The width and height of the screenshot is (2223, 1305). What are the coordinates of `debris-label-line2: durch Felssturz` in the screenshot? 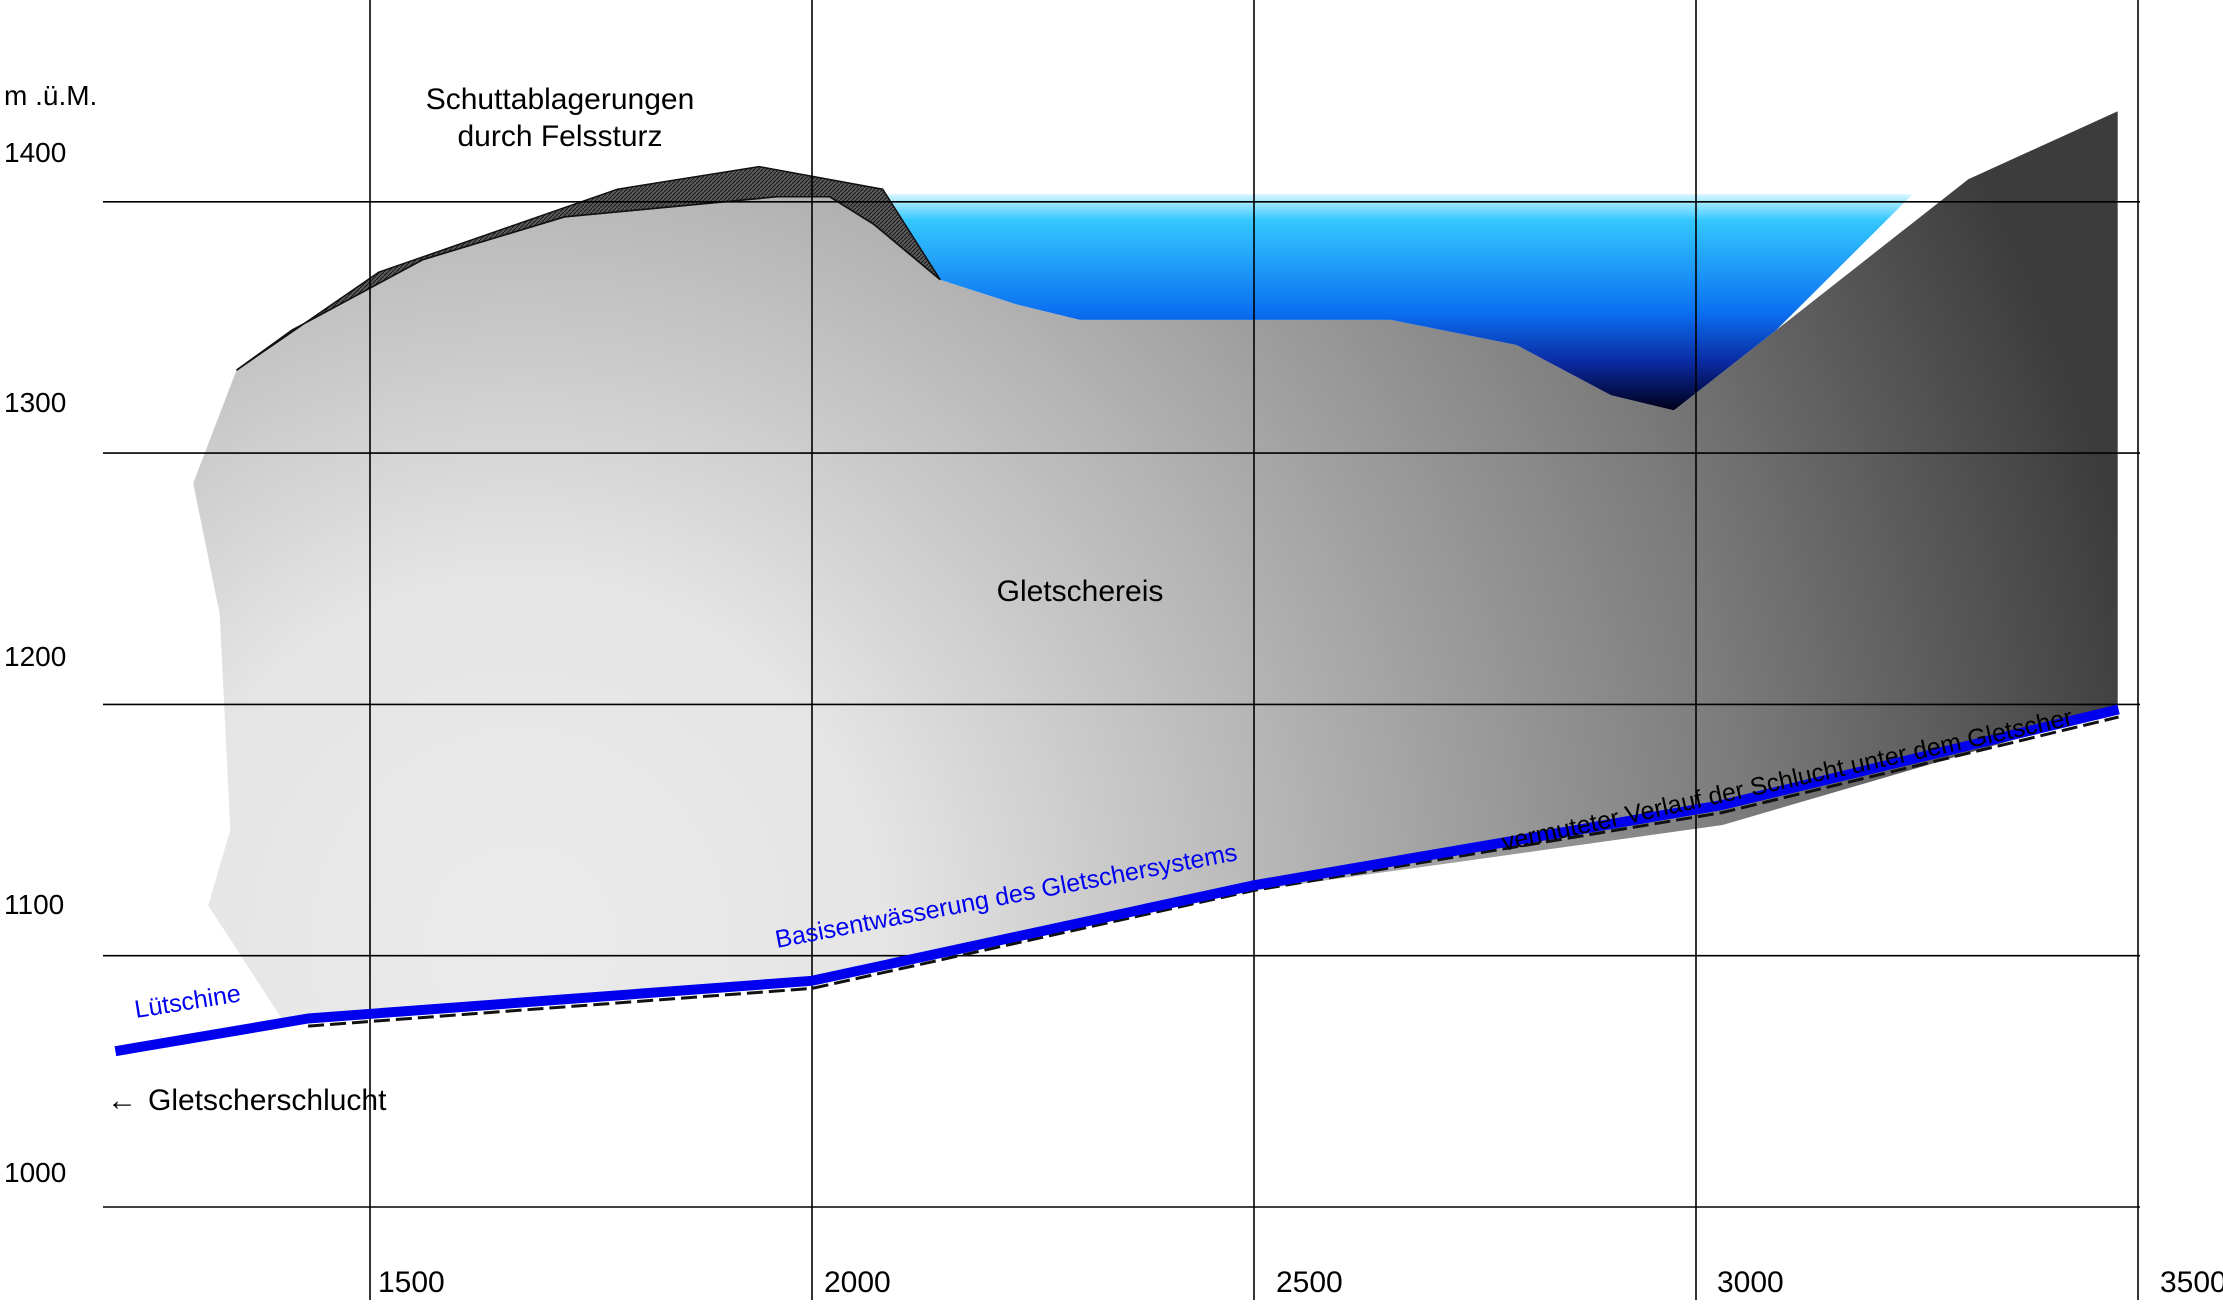 It's located at (559, 136).